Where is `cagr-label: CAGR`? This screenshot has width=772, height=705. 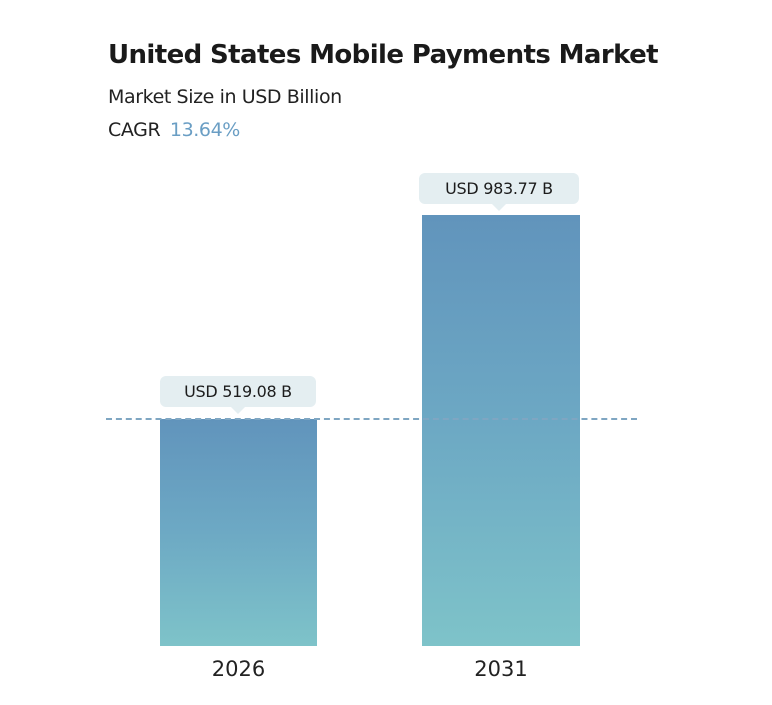 cagr-label: CAGR is located at coordinates (134, 130).